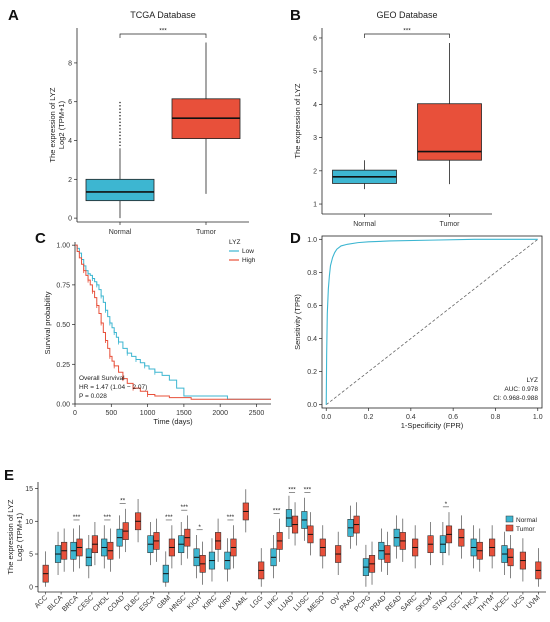 This screenshot has width=550, height=622. Describe the element at coordinates (31, 555) in the screenshot. I see `y-tick-label: 5` at that location.